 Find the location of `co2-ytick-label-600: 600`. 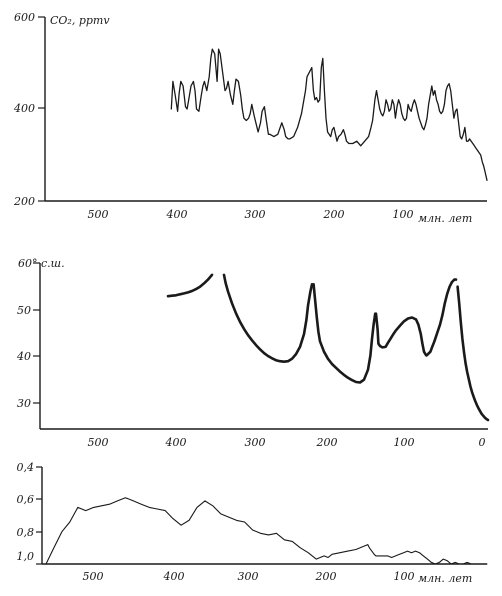

co2-ytick-label-600: 600 is located at coordinates (24, 17).